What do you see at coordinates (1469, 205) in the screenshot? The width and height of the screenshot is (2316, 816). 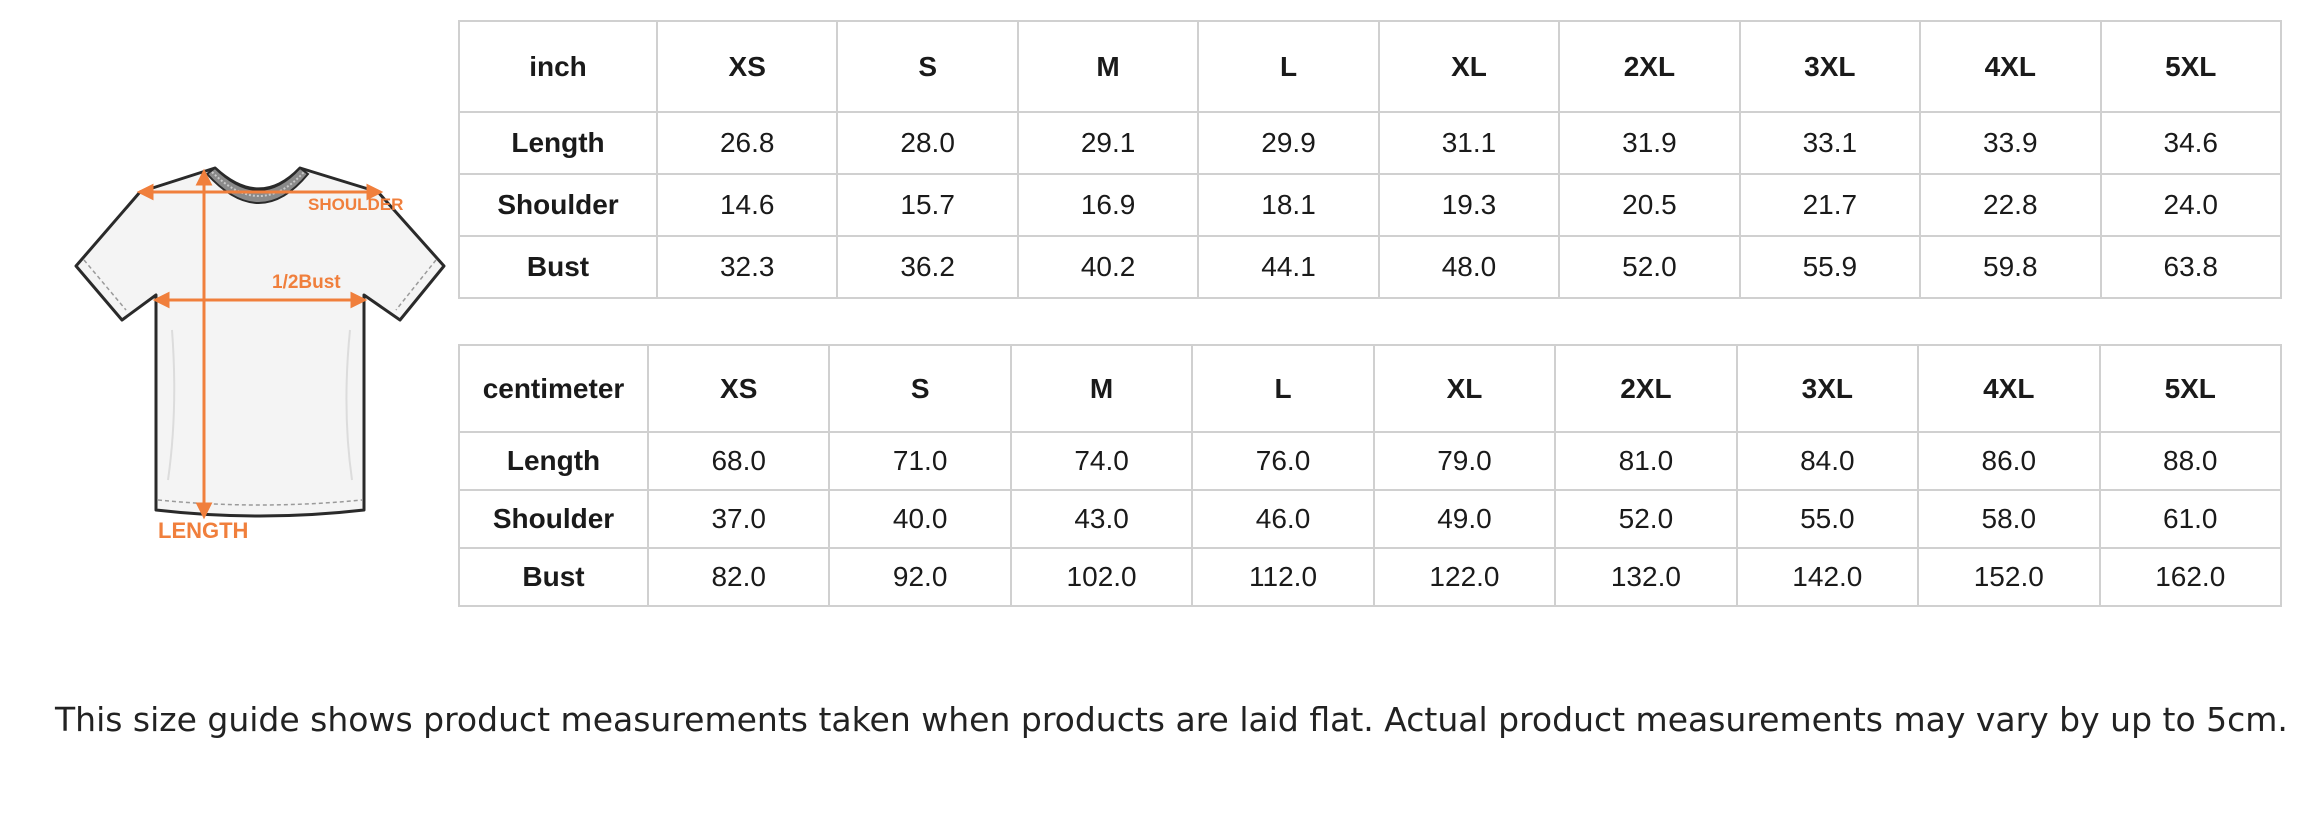 I see `table-cell: 19.3` at bounding box center [1469, 205].